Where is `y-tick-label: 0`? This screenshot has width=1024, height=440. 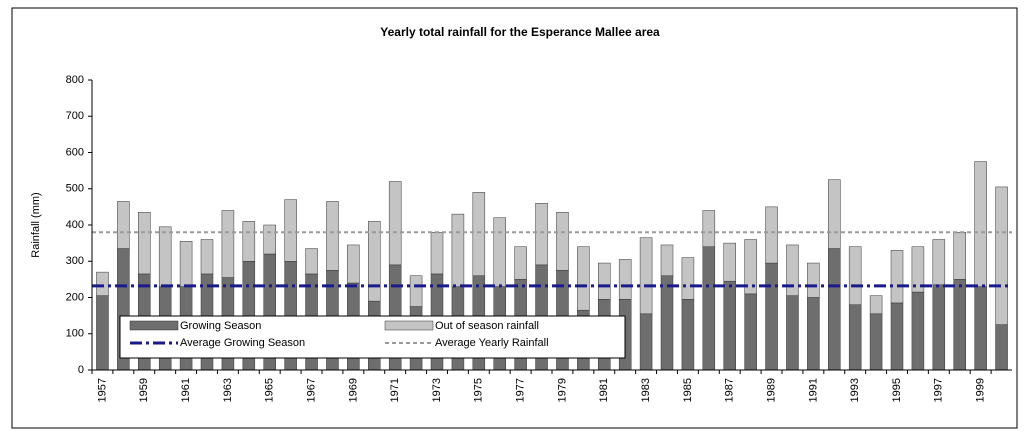 y-tick-label: 0 is located at coordinates (81, 370).